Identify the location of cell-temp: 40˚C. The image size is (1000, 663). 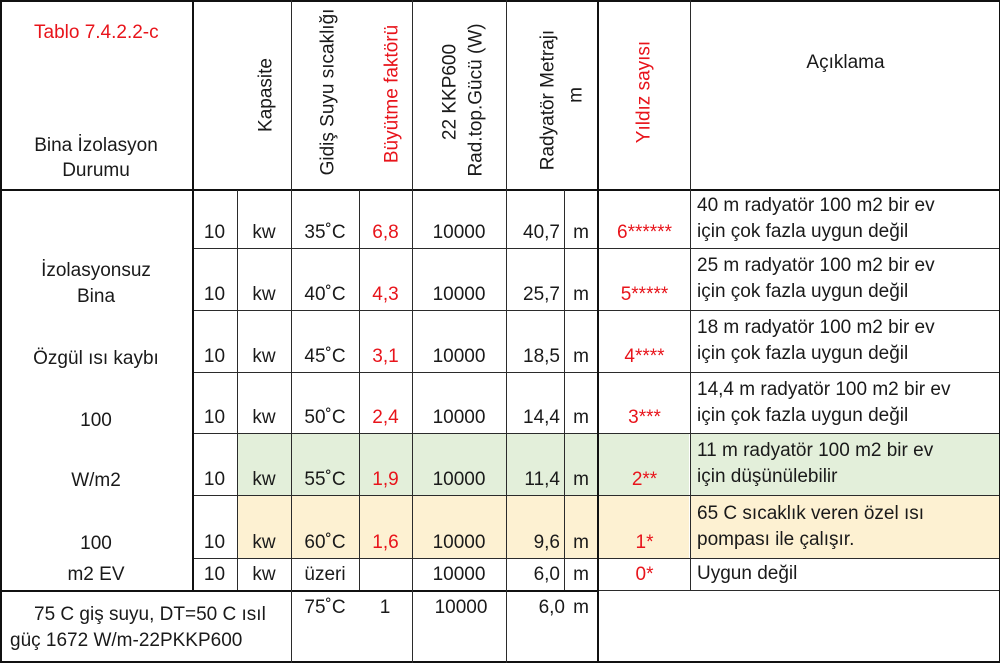
(325, 294).